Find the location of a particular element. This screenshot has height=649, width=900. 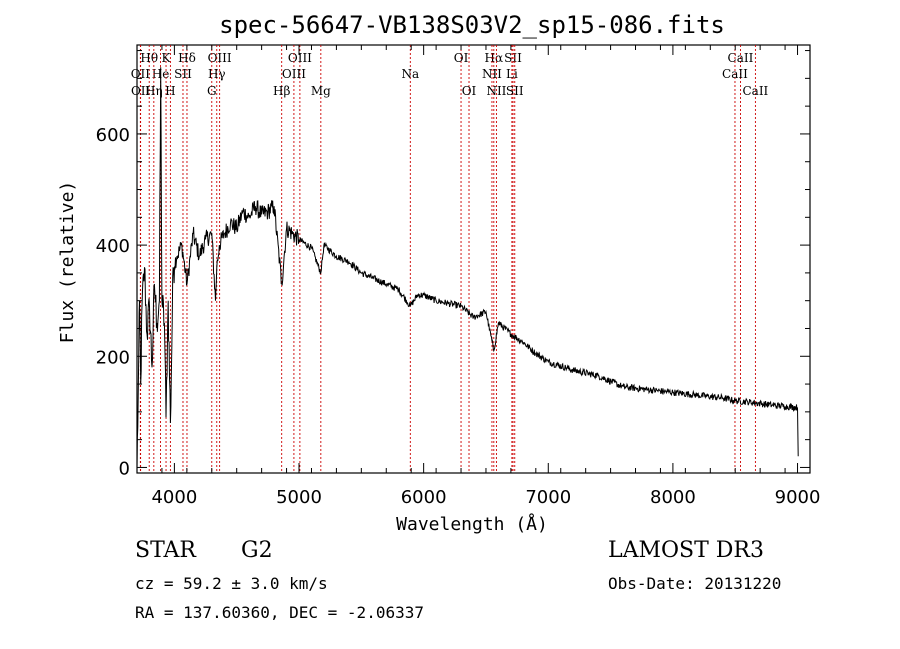

coordinates: RA = 137.60360, DEC = -2.06337 is located at coordinates (279, 612).